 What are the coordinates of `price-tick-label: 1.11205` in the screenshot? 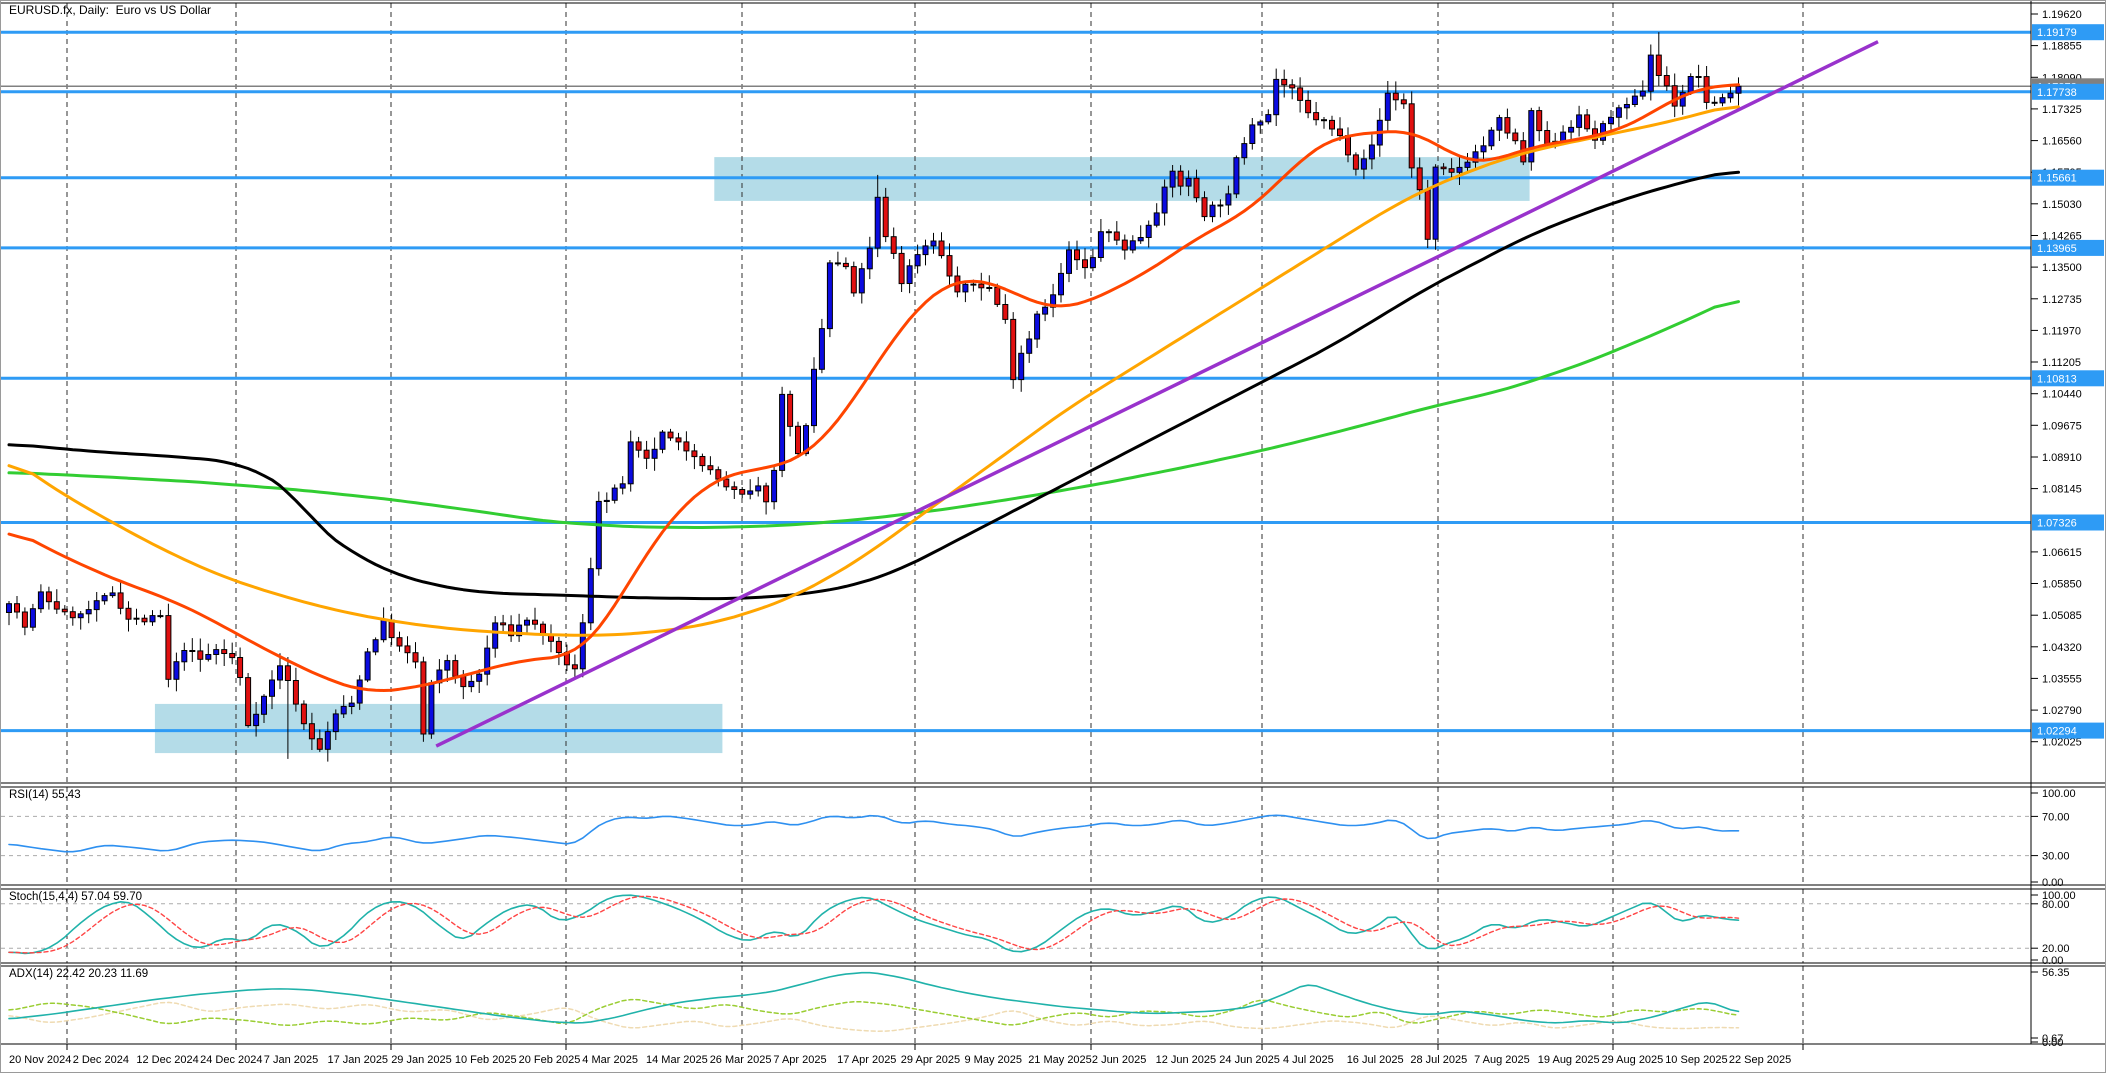 It's located at (2061, 363).